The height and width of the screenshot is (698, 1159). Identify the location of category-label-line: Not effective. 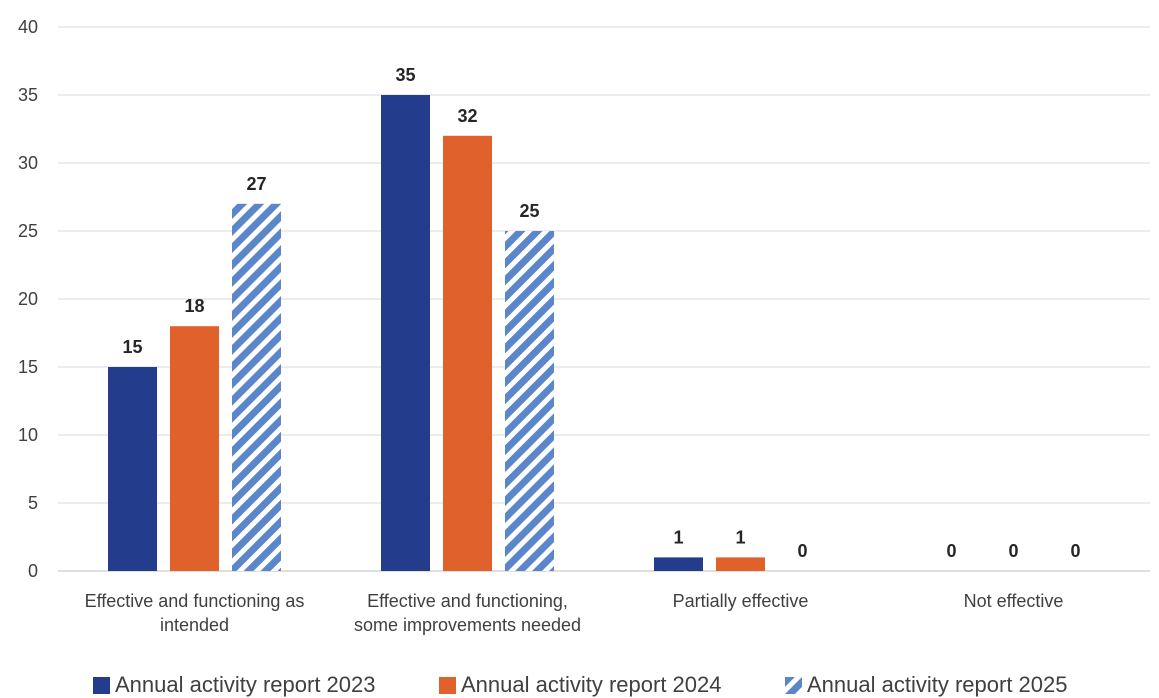
(1014, 601).